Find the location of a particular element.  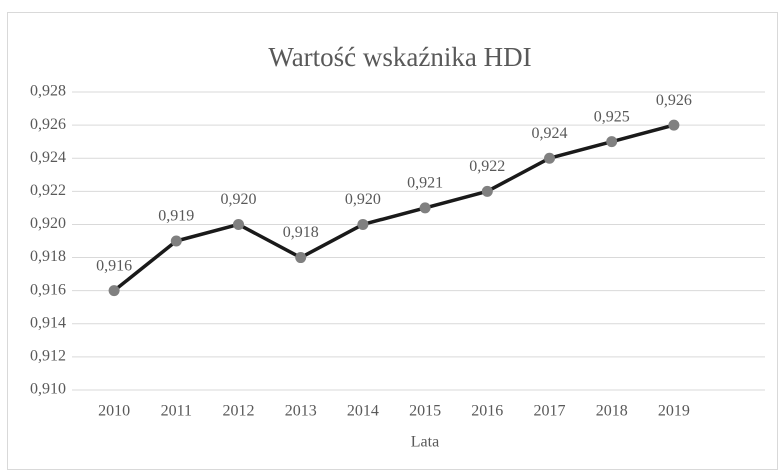

y-tick-label: 0,912 is located at coordinates (48, 356).